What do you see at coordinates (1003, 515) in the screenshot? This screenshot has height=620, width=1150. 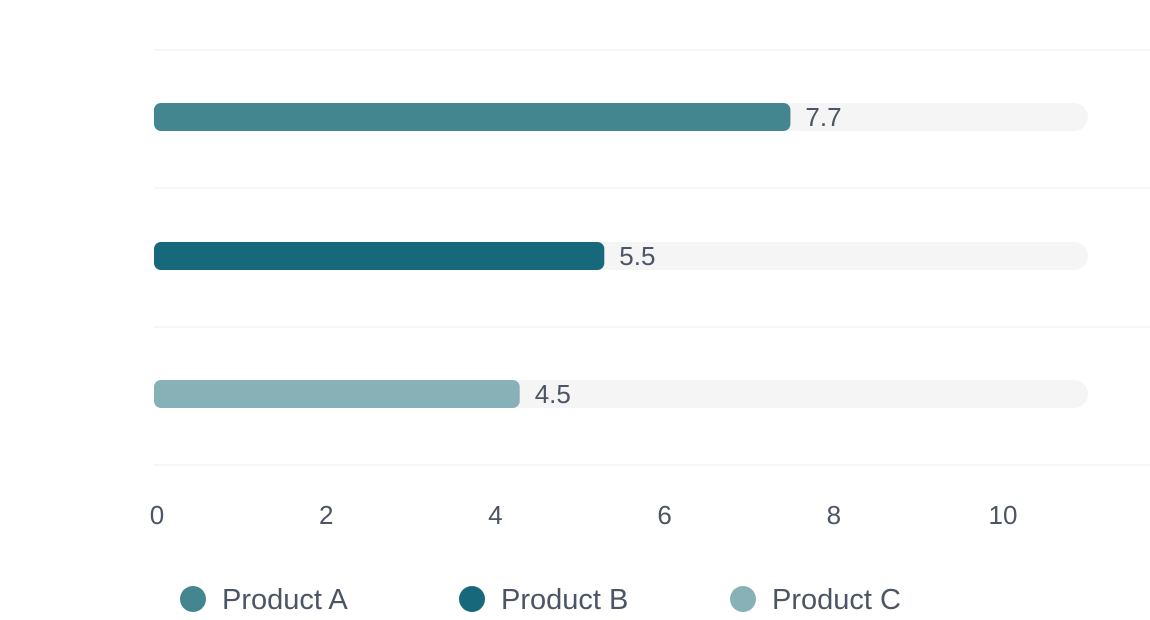 I see `x-tick-label-10: 10` at bounding box center [1003, 515].